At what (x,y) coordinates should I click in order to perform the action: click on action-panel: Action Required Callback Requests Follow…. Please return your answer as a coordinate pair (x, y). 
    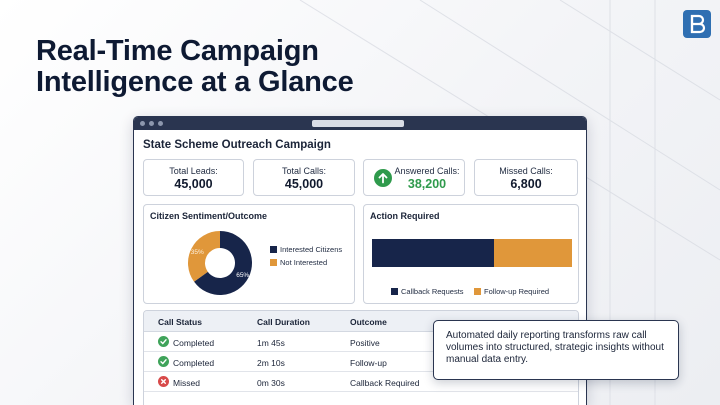
    Looking at the image, I should click on (471, 254).